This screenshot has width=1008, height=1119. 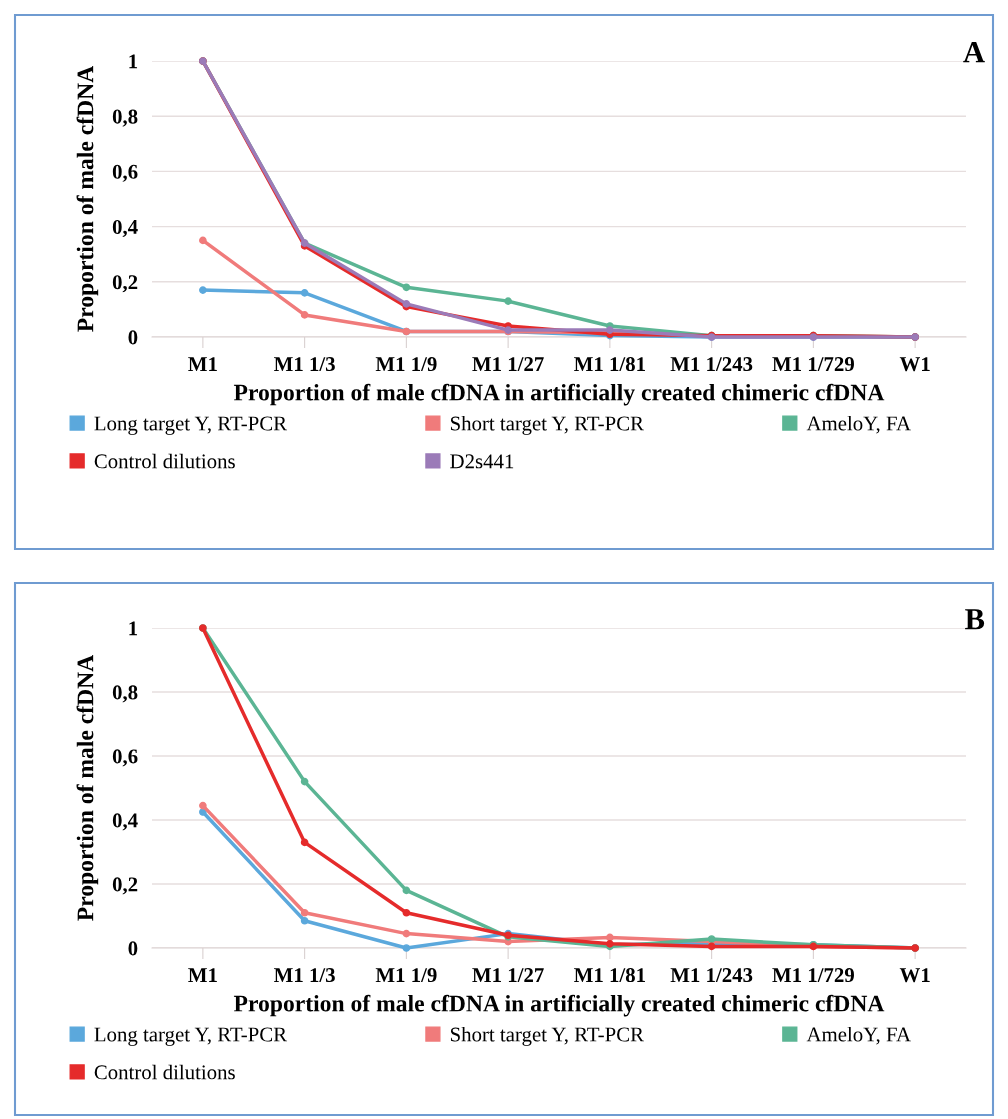 I want to click on legend-label: D2s441, so click(x=482, y=461).